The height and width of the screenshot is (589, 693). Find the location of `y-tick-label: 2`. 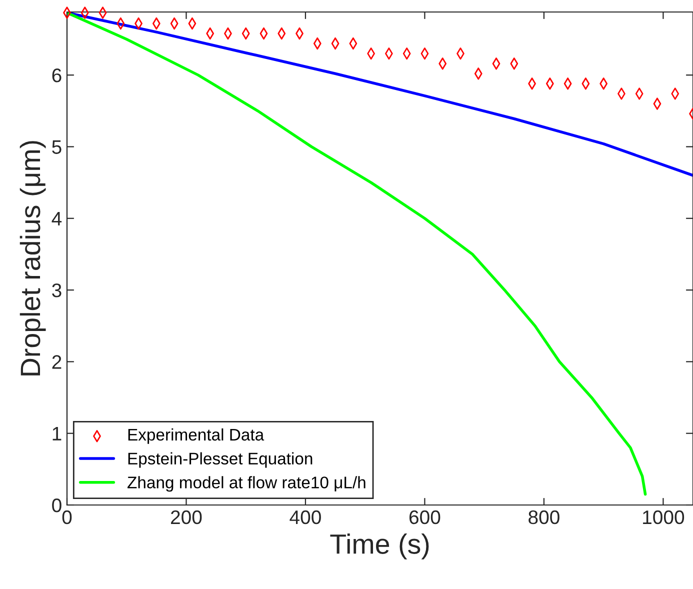

y-tick-label: 2 is located at coordinates (57, 362).